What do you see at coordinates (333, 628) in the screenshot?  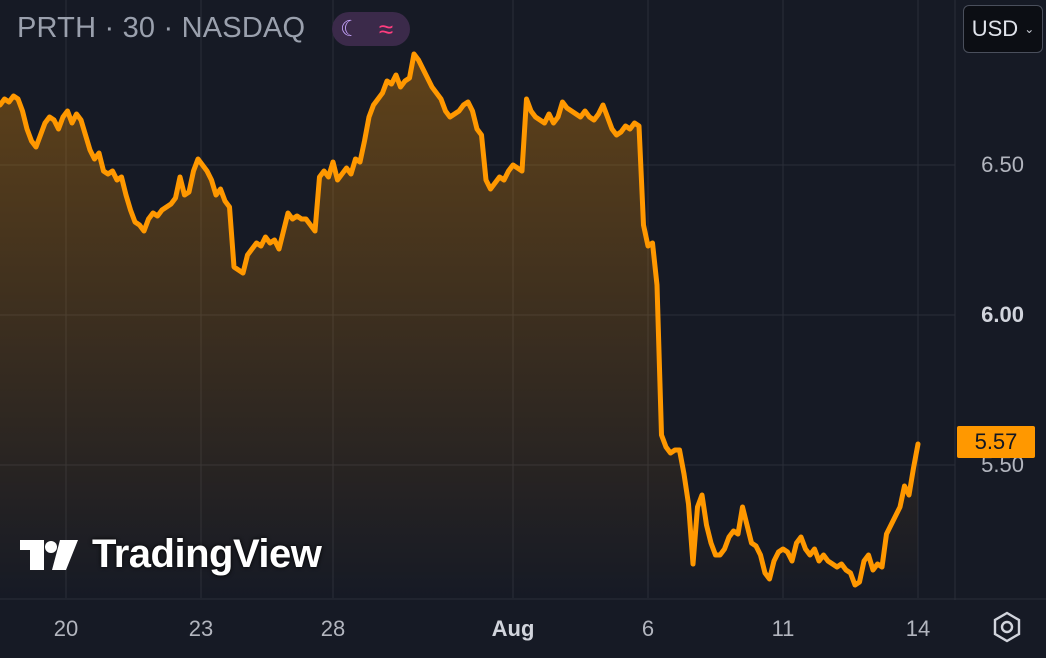 I see `x-tick-label: 28` at bounding box center [333, 628].